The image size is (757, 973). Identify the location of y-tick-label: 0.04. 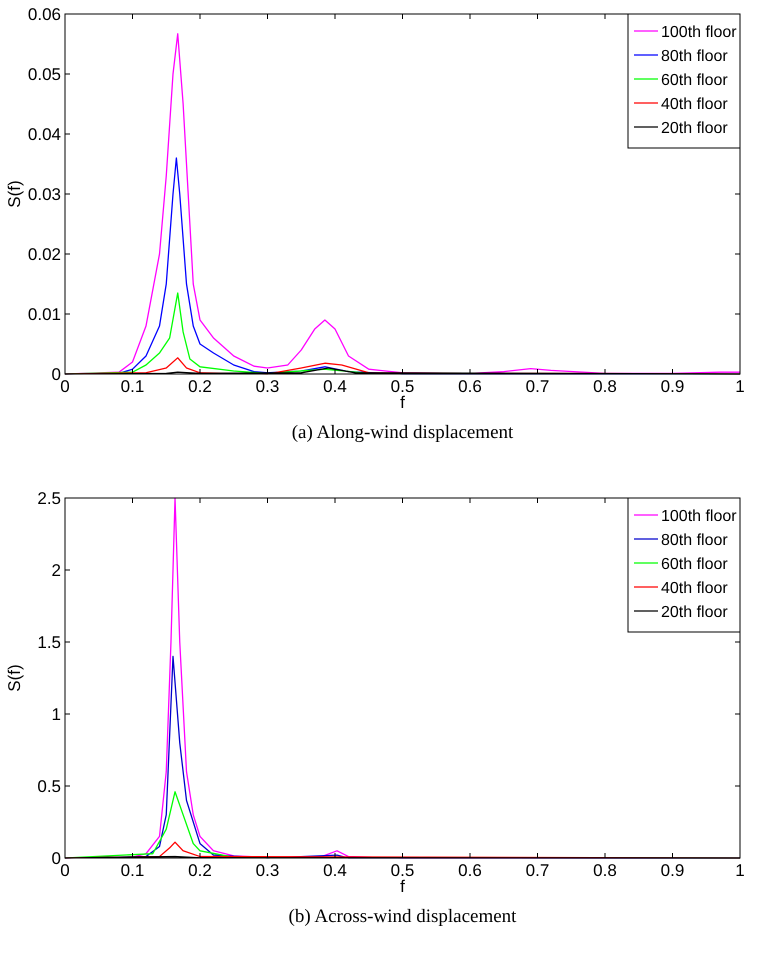
(44, 134).